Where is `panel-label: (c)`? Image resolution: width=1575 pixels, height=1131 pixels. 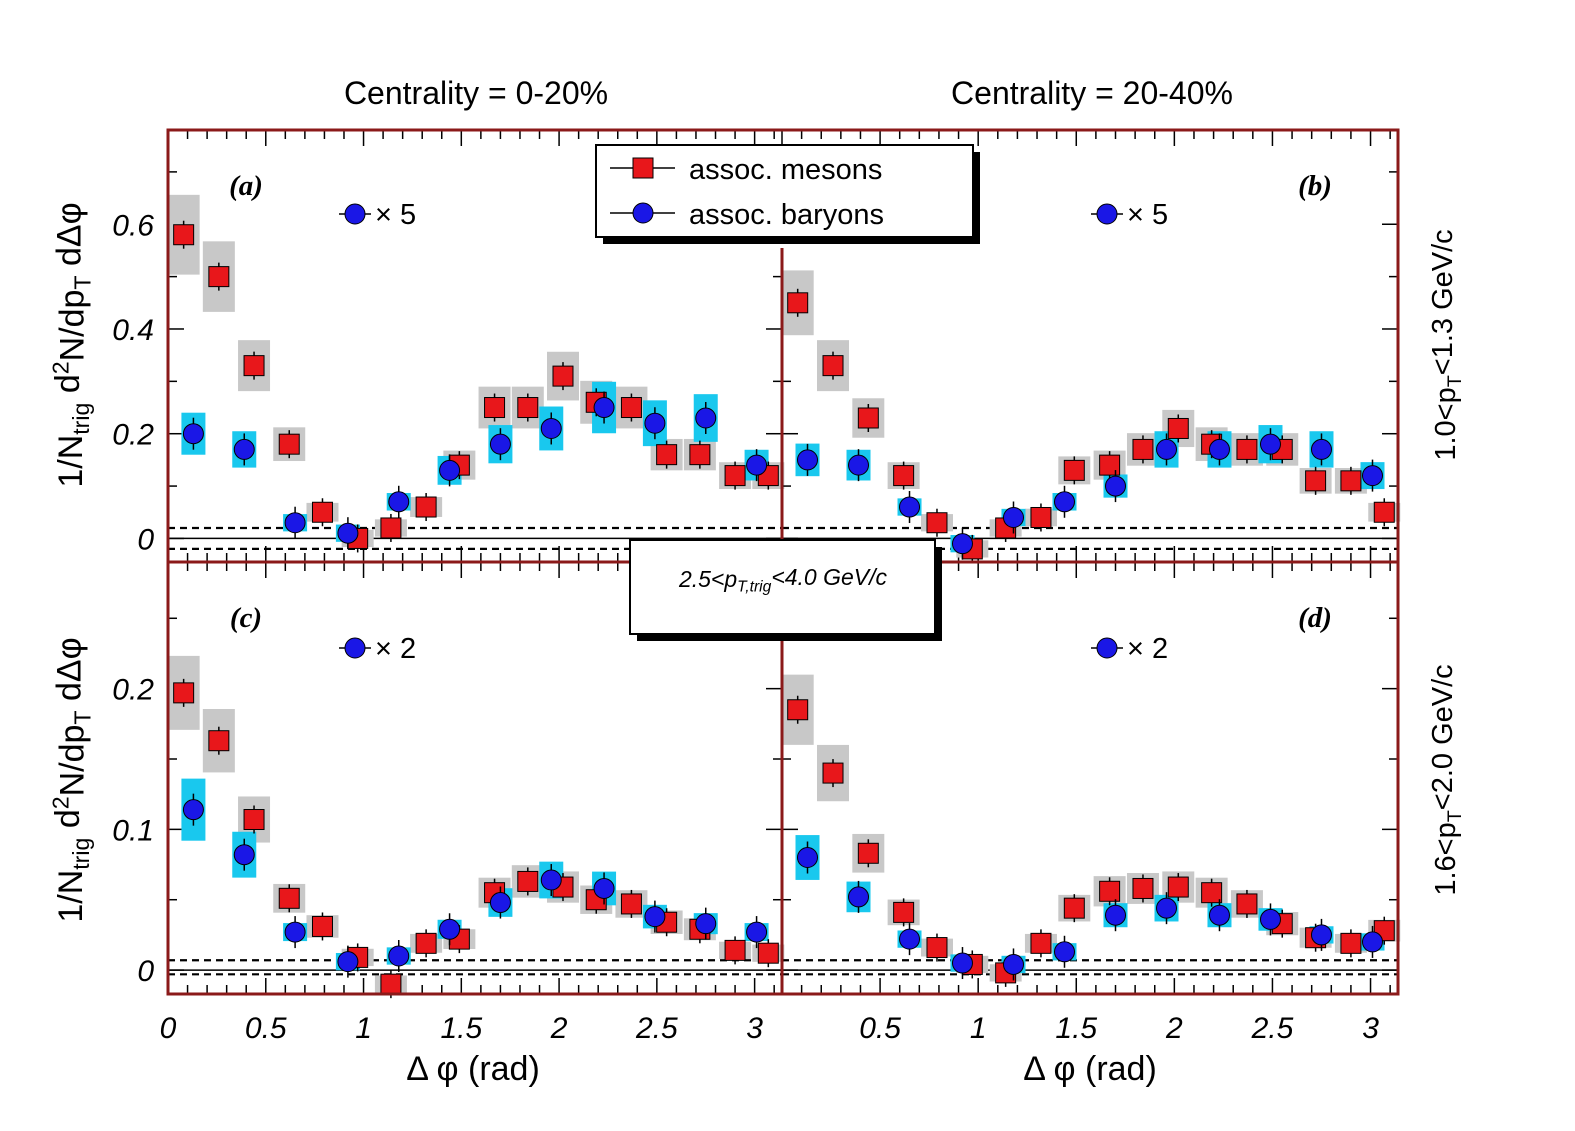 panel-label: (c) is located at coordinates (246, 618).